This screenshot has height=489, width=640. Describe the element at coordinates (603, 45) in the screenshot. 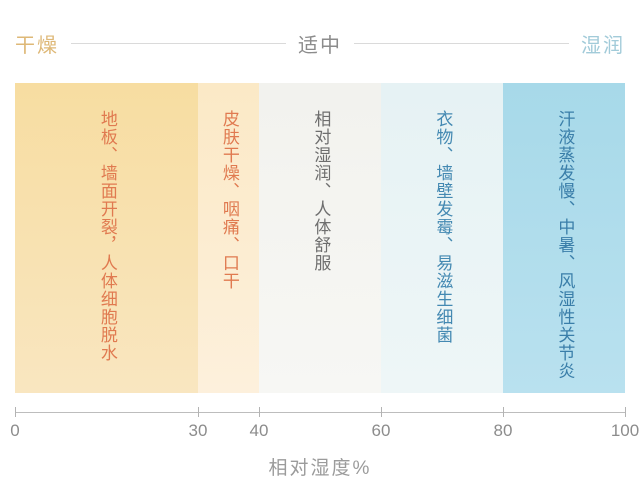

I see `zone-label-humid: 湿润` at that location.